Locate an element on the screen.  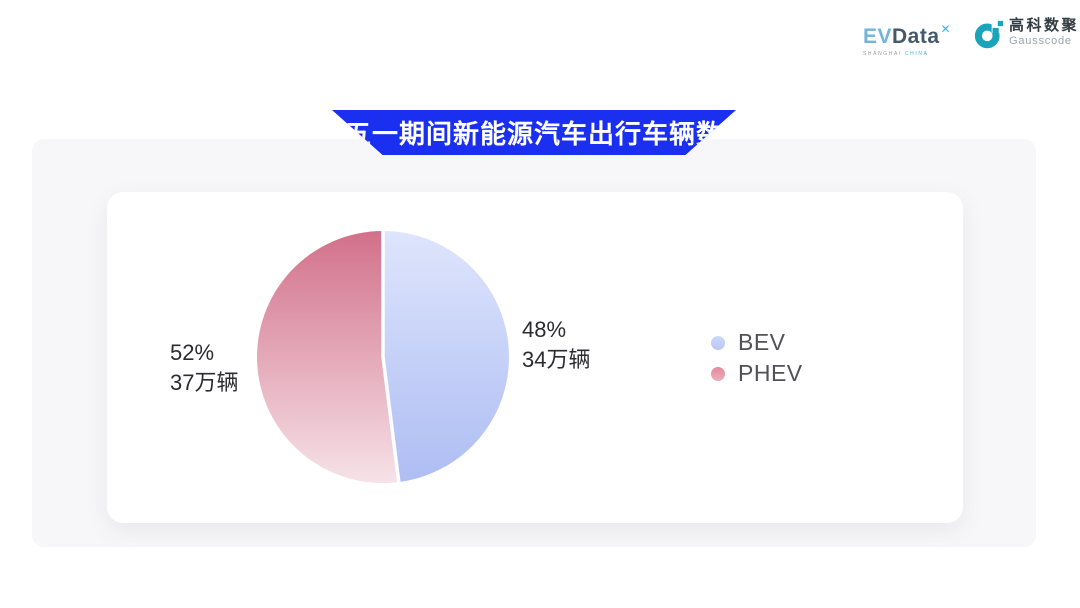
gausscode-names: 高科数聚 Gausscode is located at coordinates (1044, 32).